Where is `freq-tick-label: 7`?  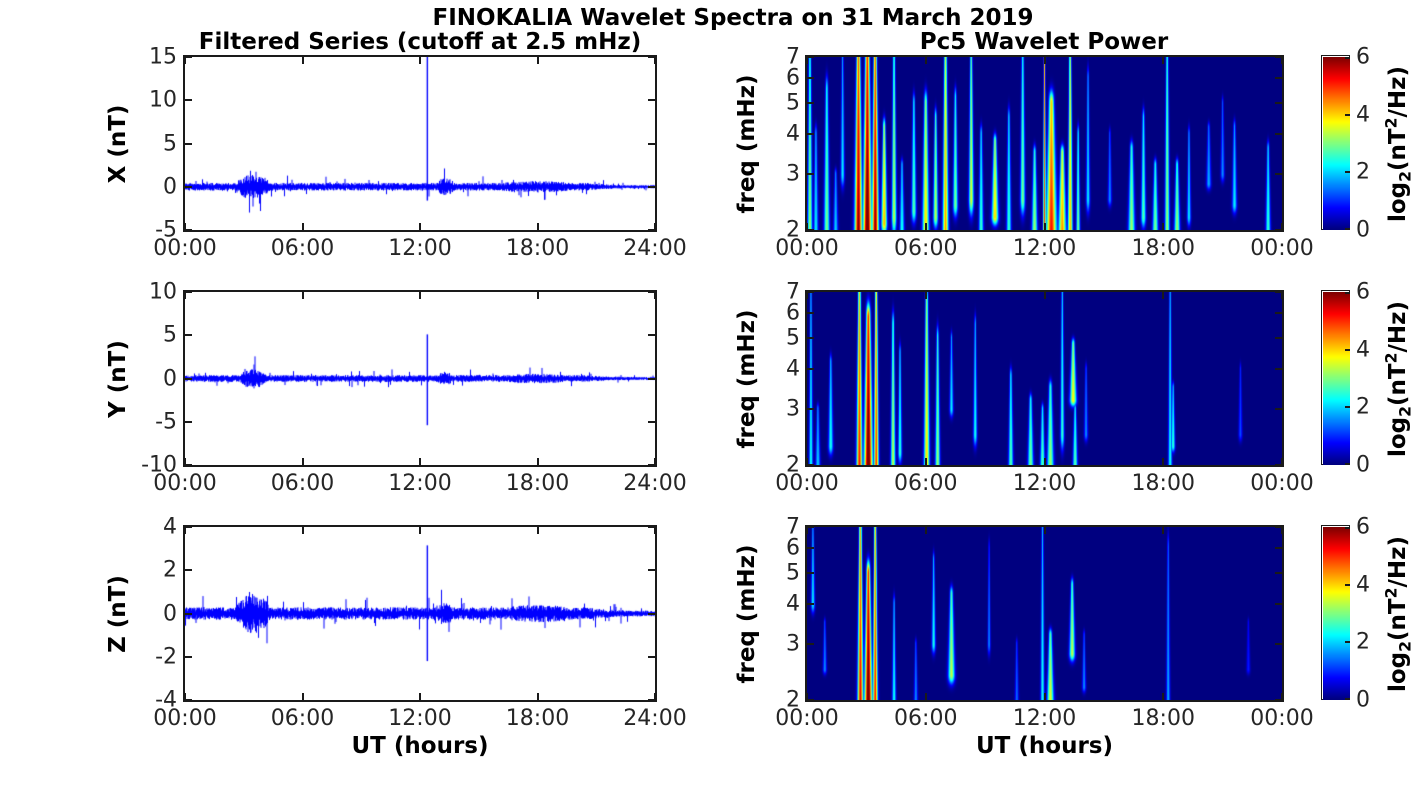
freq-tick-label: 7 is located at coordinates (793, 292).